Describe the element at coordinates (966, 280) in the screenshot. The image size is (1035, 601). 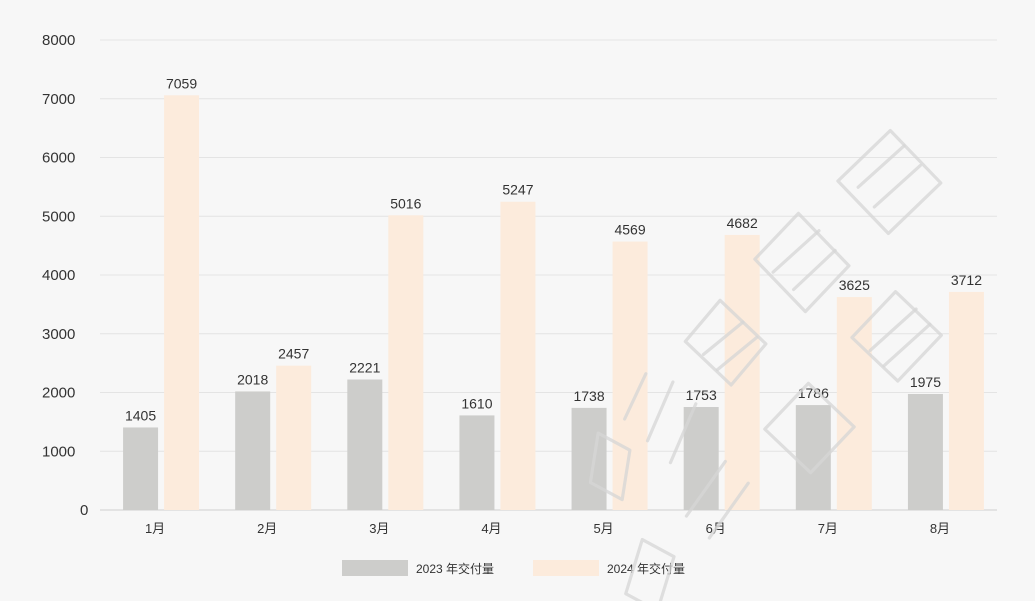
I see `data-label: 3712` at that location.